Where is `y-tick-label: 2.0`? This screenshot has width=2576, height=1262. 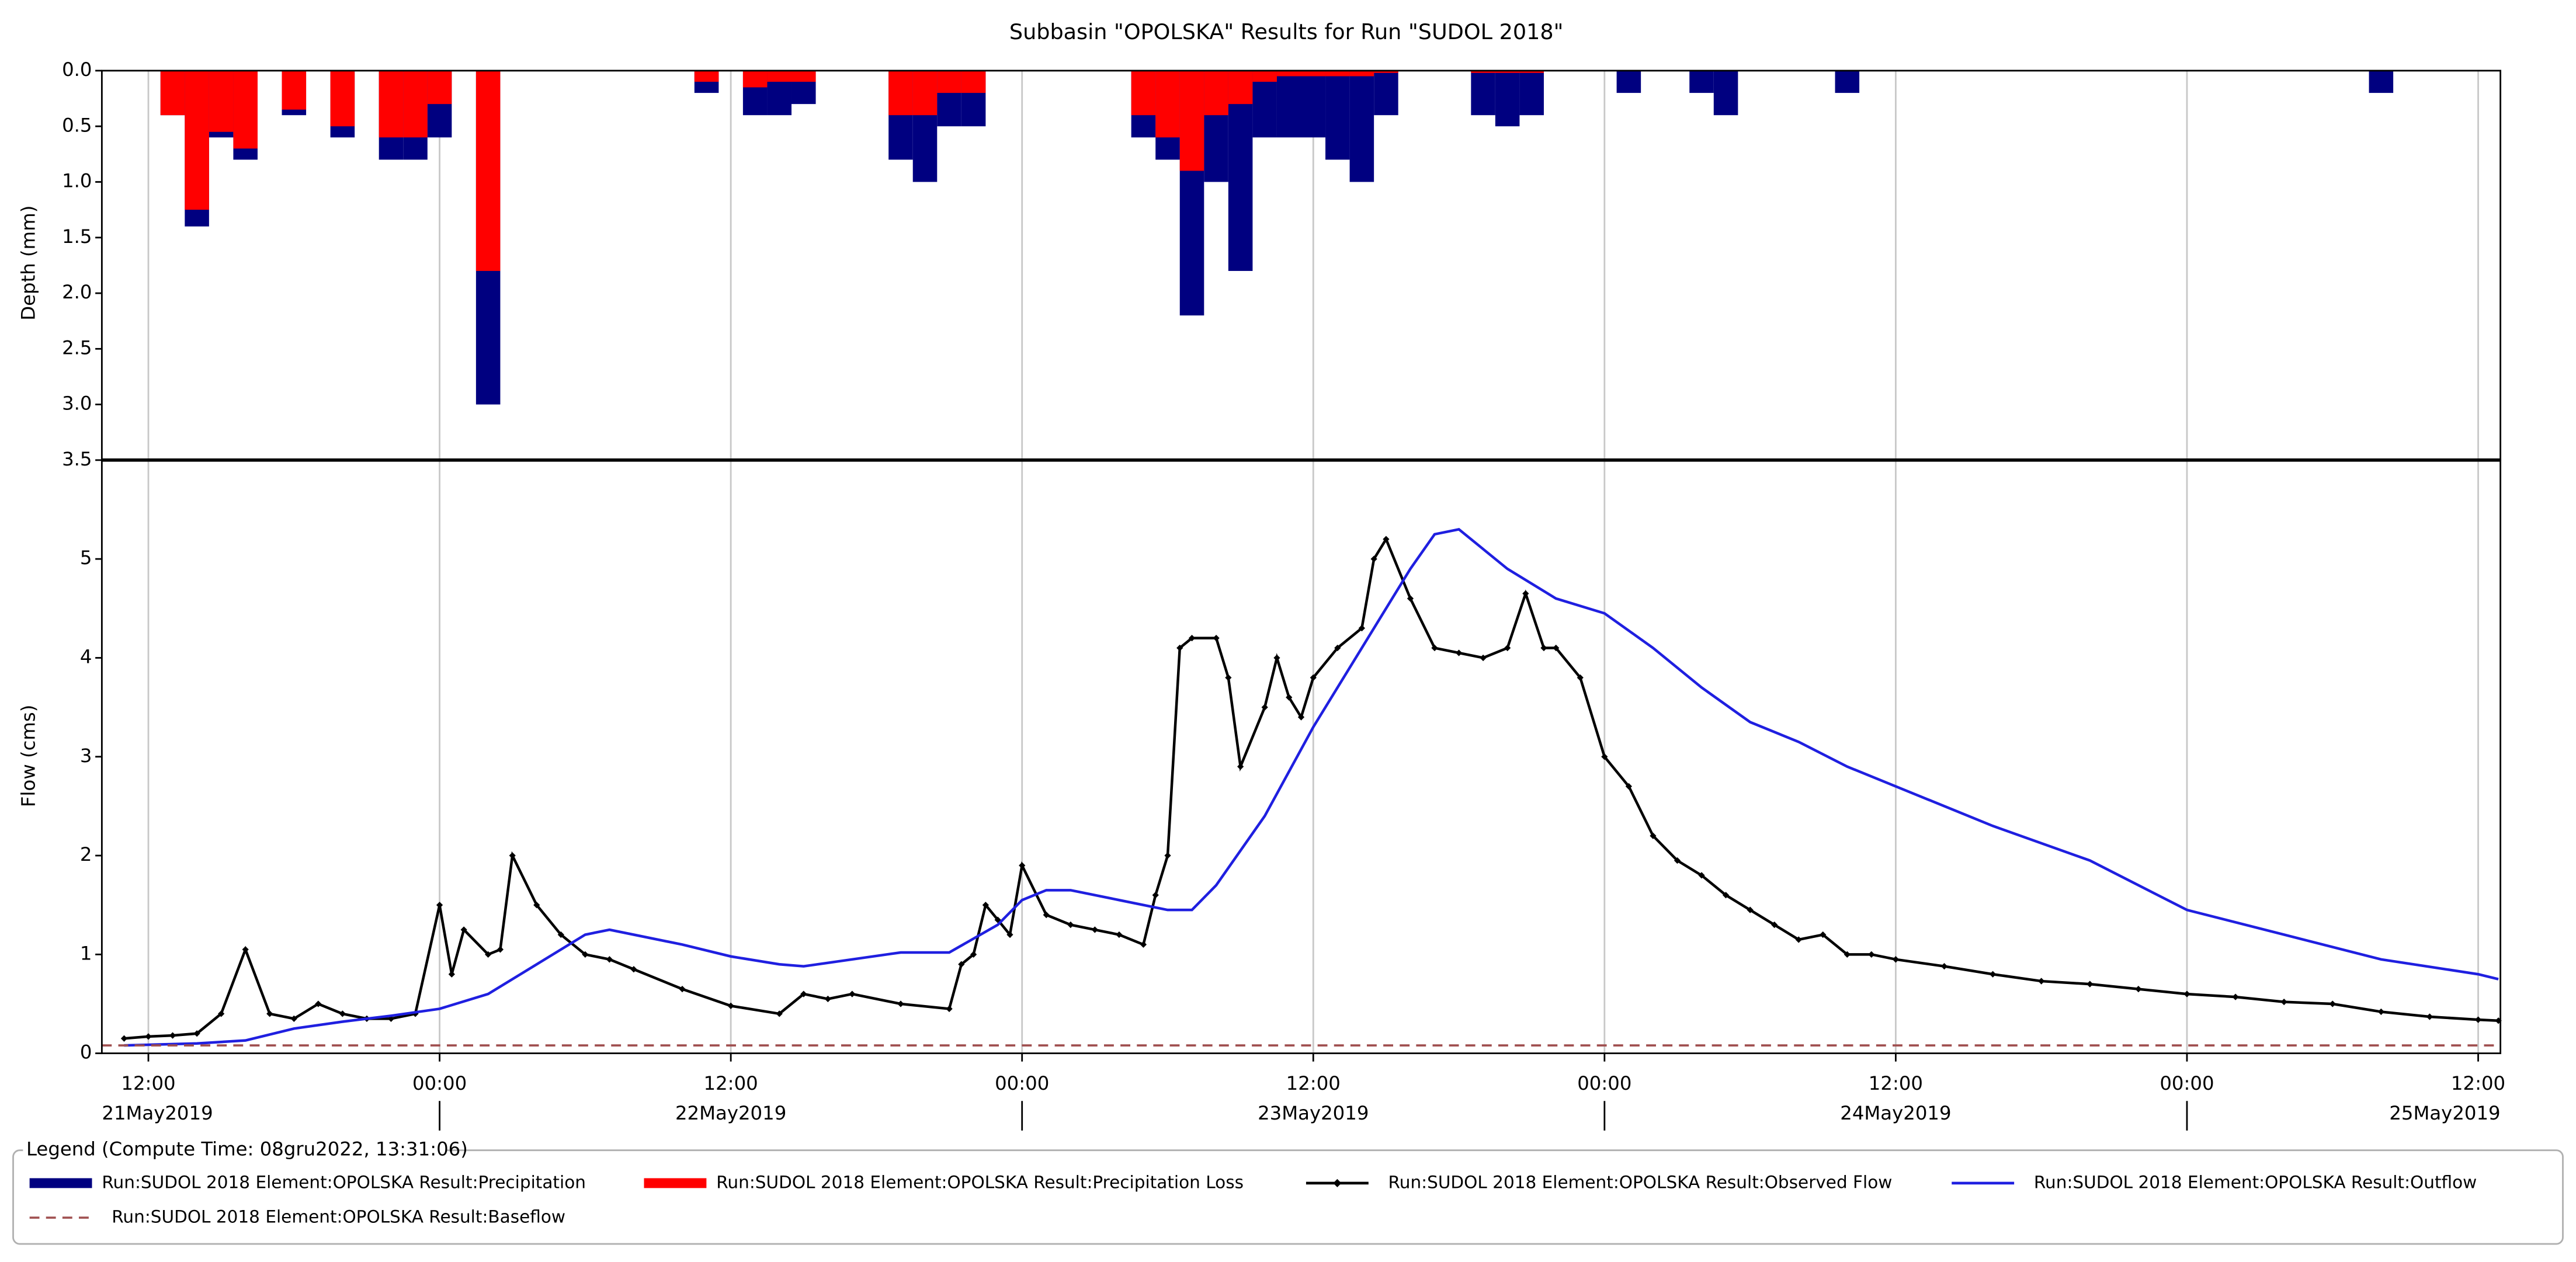
y-tick-label: 2.0 is located at coordinates (77, 292).